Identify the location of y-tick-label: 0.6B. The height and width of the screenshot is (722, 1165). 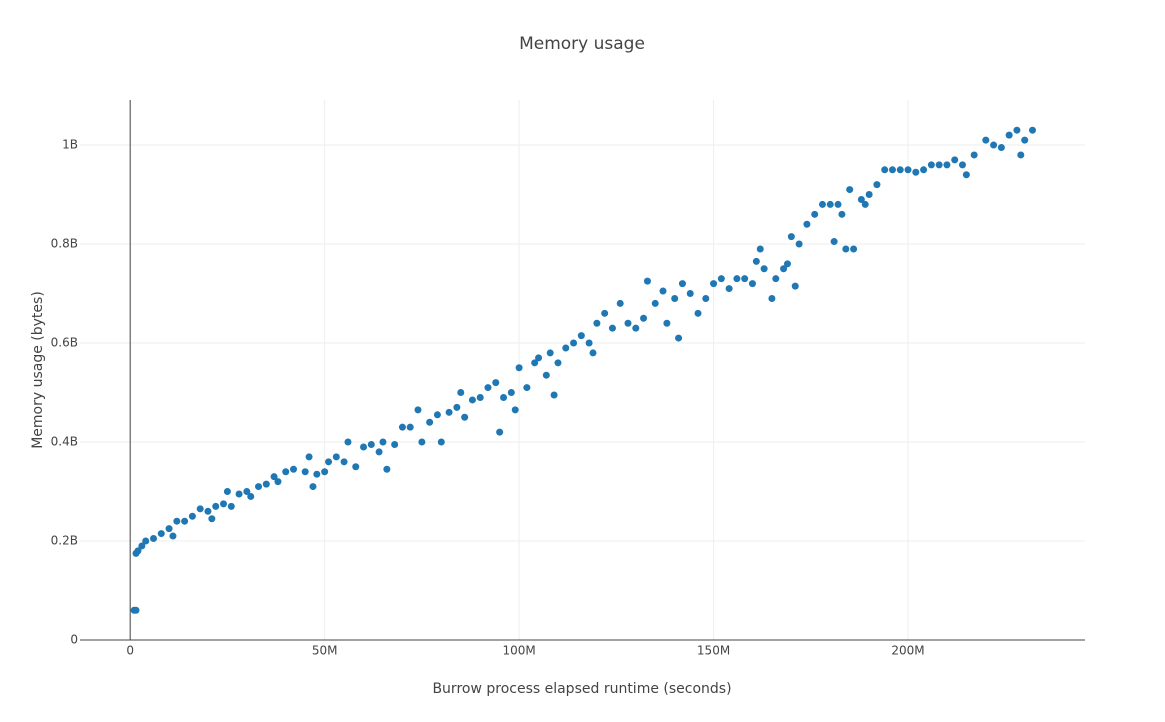
(64, 343).